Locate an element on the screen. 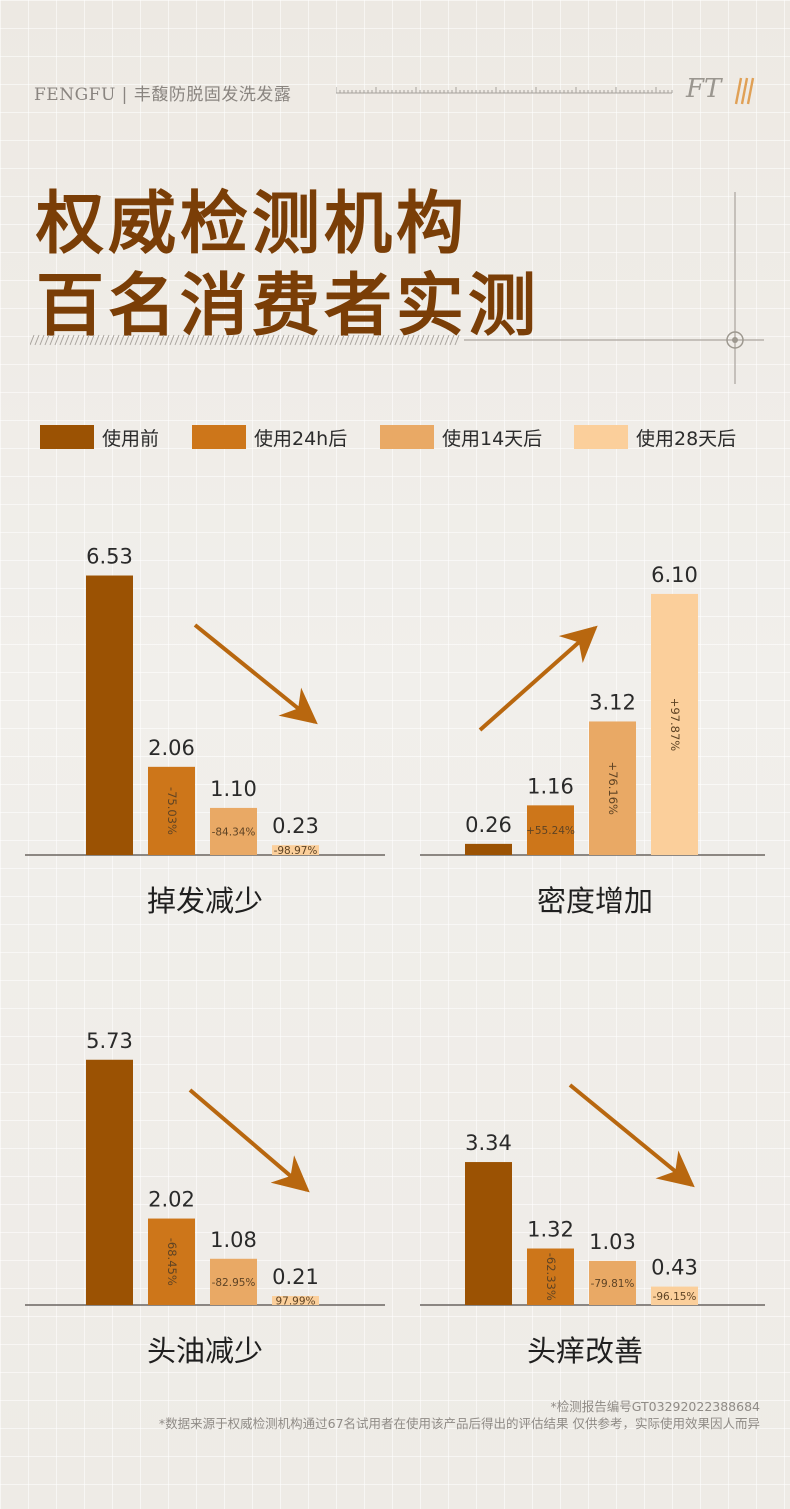 The image size is (790, 1509). brand-line: FENGFU | 丰馥防脱固发洗发露 is located at coordinates (163, 95).